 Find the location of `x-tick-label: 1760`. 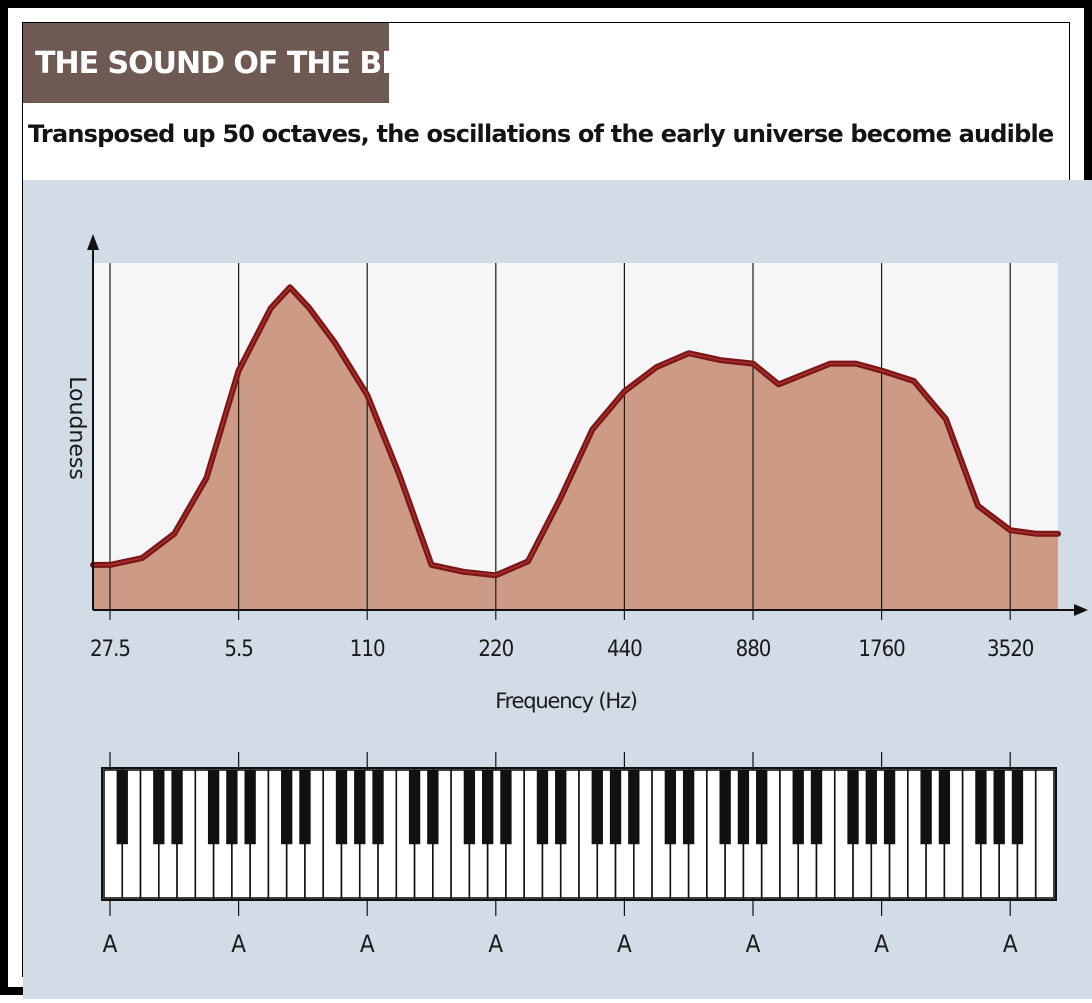

x-tick-label: 1760 is located at coordinates (881, 649).